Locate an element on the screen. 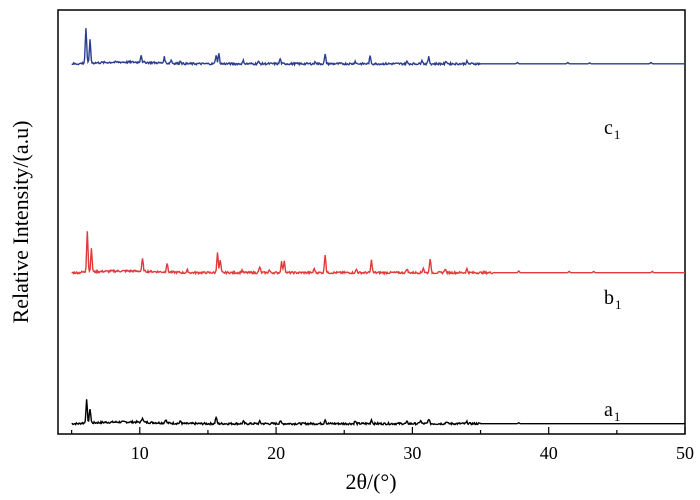  x-axis-label: 2θ/(°) is located at coordinates (370, 481).